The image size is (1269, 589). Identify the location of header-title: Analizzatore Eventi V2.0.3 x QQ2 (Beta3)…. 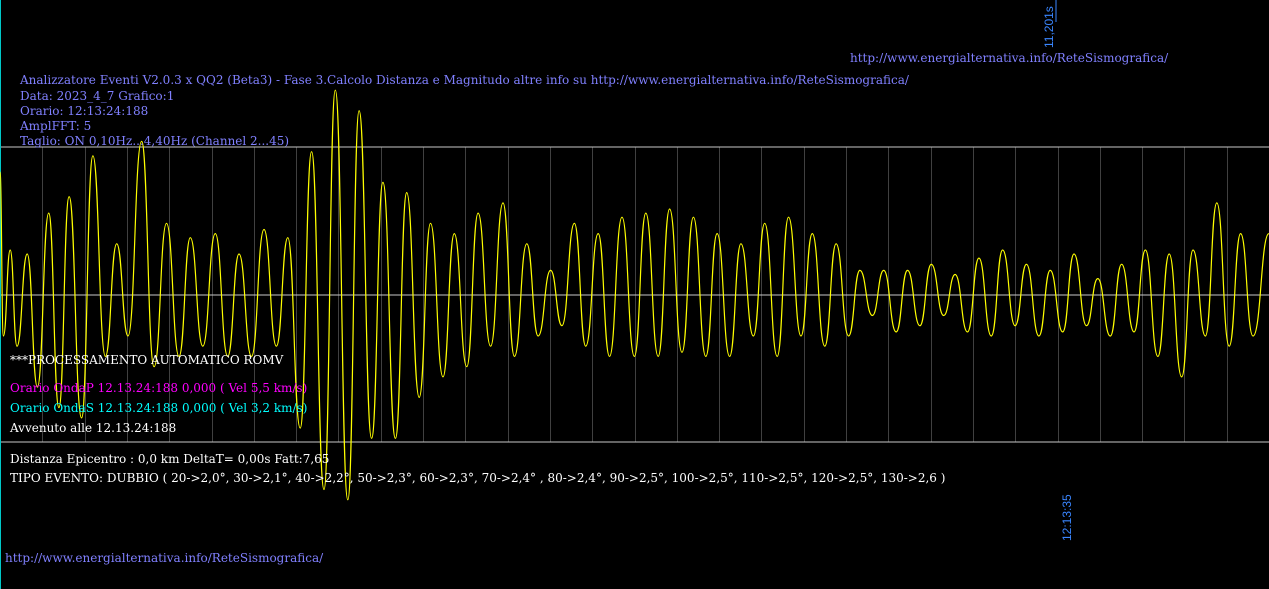
(464, 80).